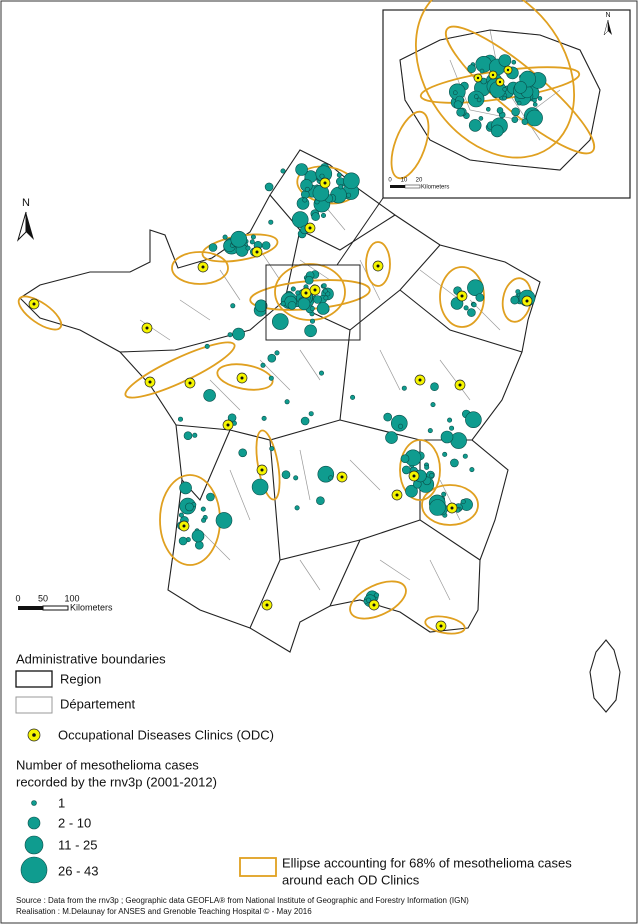 The width and height of the screenshot is (638, 924). I want to click on scale-label: 0, so click(17, 598).